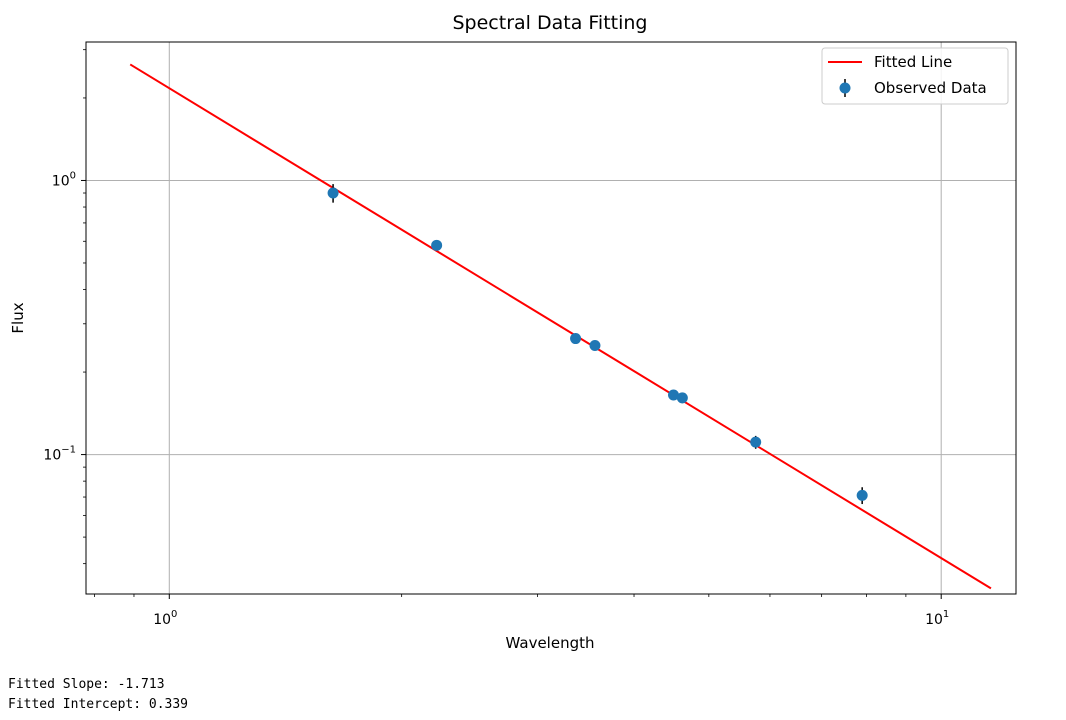 Image resolution: width=1066 pixels, height=720 pixels. What do you see at coordinates (930, 88) in the screenshot?
I see `legend-label-observed-data: Observed Data` at bounding box center [930, 88].